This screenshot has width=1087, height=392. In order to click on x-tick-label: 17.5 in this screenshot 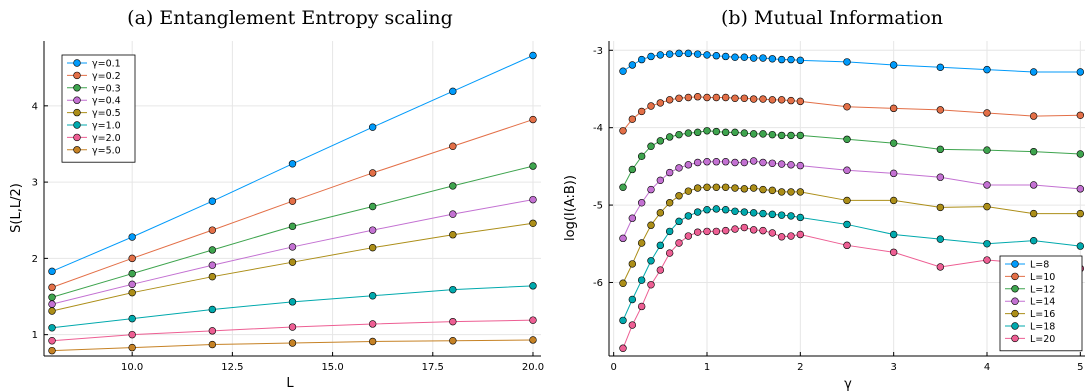, I will do `click(433, 367)`.